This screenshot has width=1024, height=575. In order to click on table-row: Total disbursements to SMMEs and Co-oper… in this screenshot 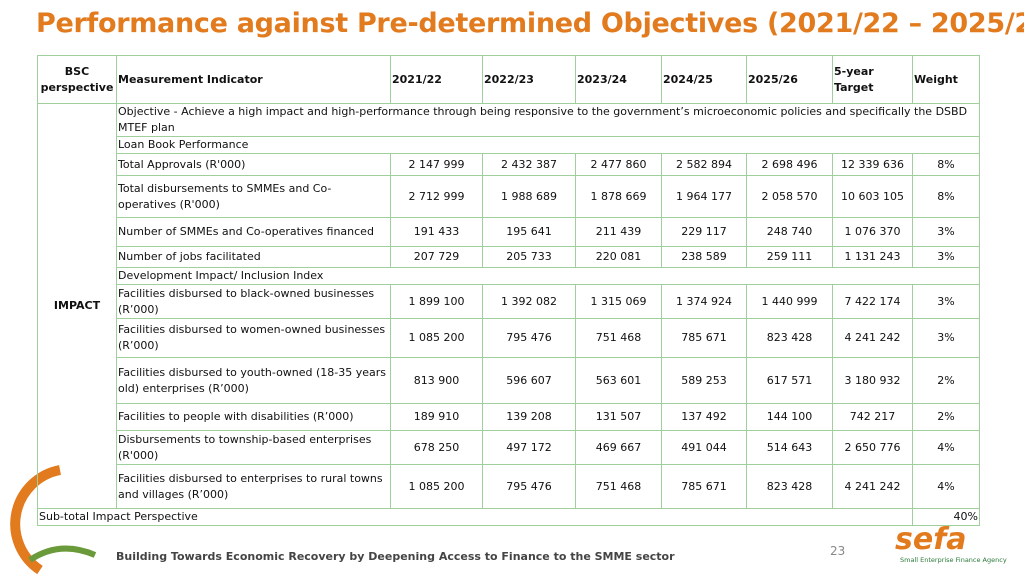, I will do `click(509, 196)`.